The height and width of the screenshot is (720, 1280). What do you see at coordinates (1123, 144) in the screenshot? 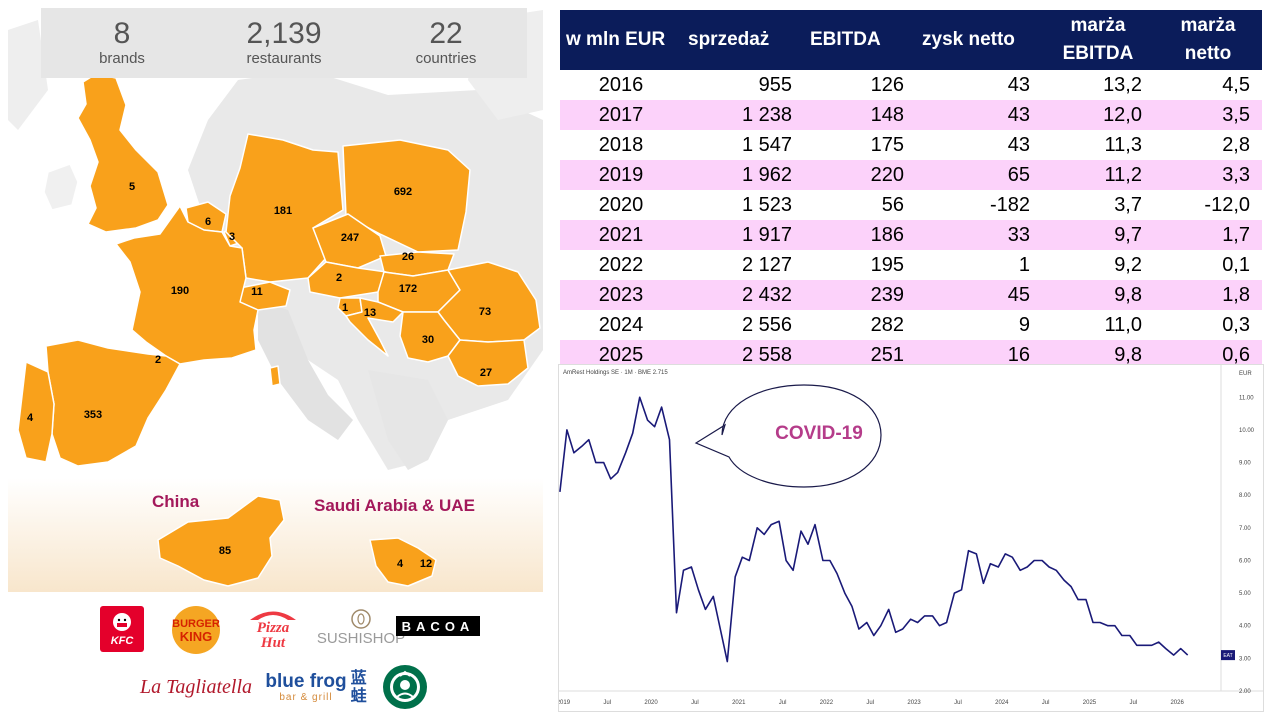
I see `cell-ebitda-margin: 11,3` at bounding box center [1123, 144].